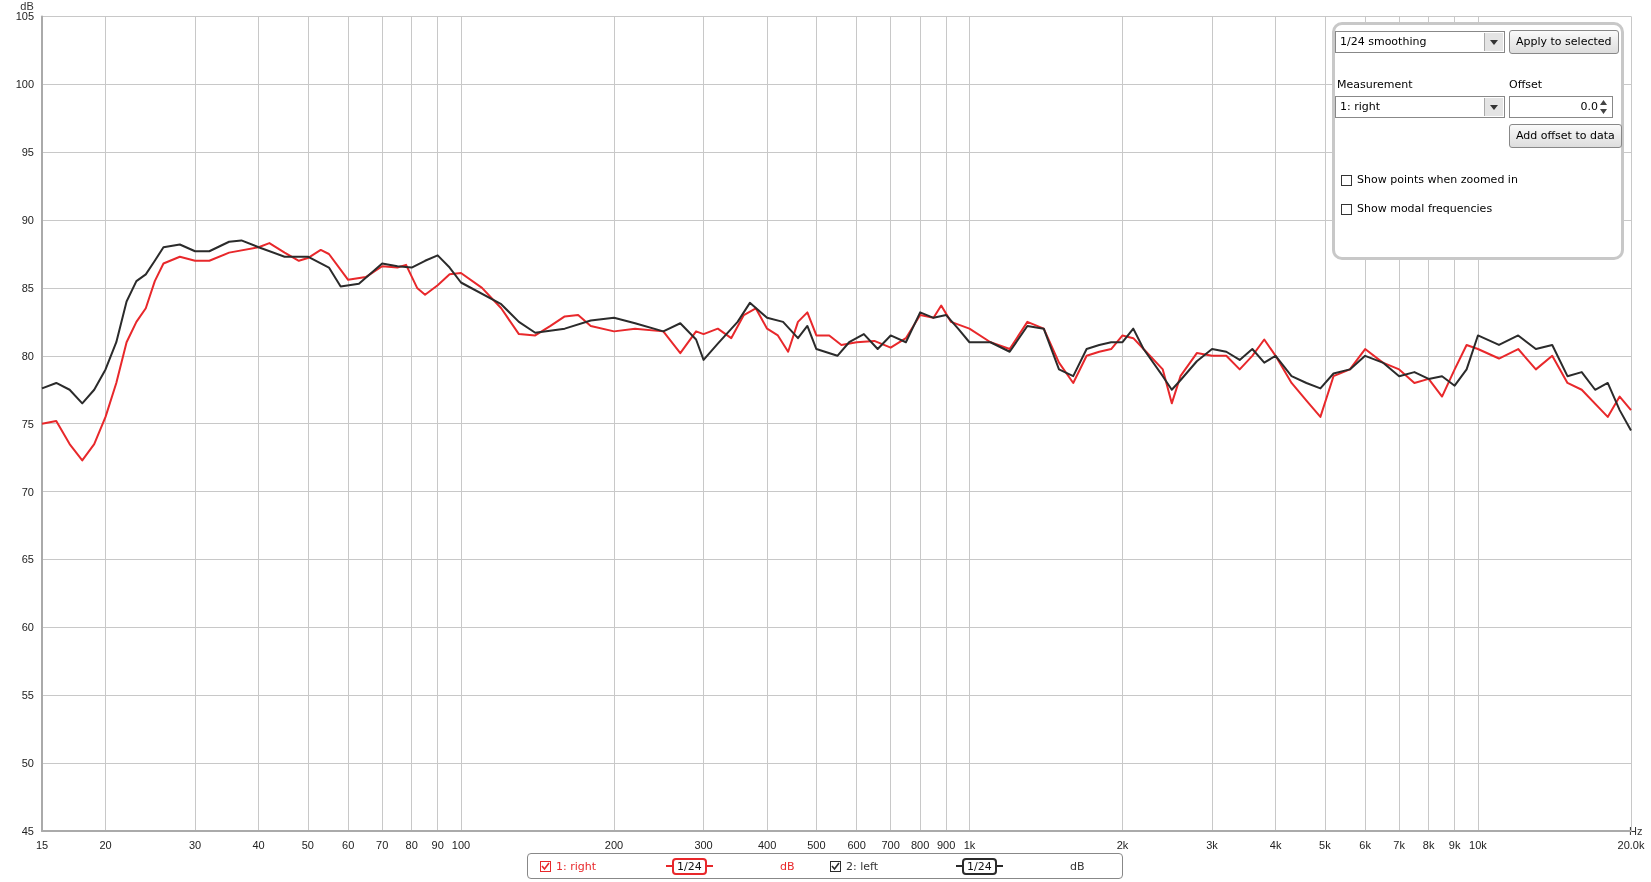 The image size is (1651, 882). Describe the element at coordinates (1437, 179) in the screenshot. I see `annotation: Show points when zoomed in` at that location.